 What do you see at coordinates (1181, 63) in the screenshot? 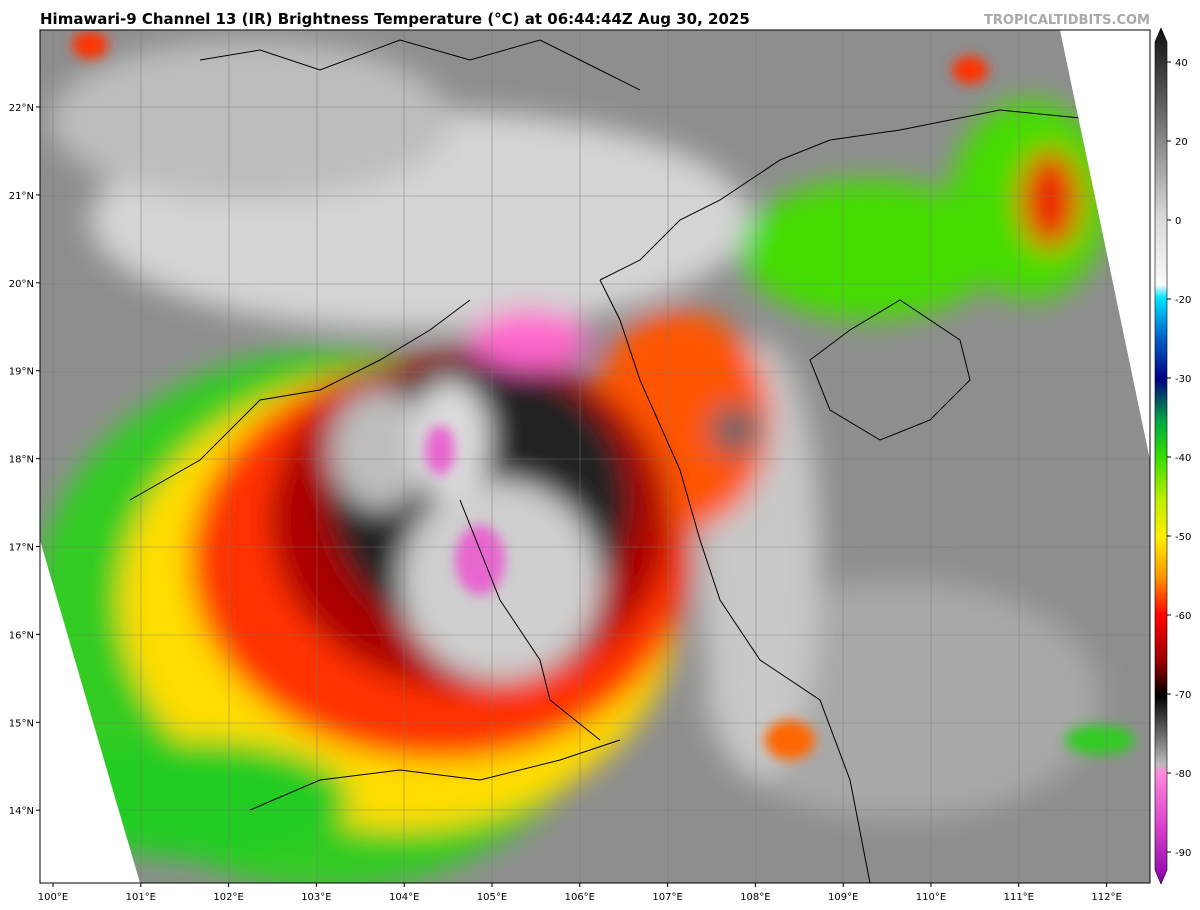
I see `colorbar-label: 40` at bounding box center [1181, 63].